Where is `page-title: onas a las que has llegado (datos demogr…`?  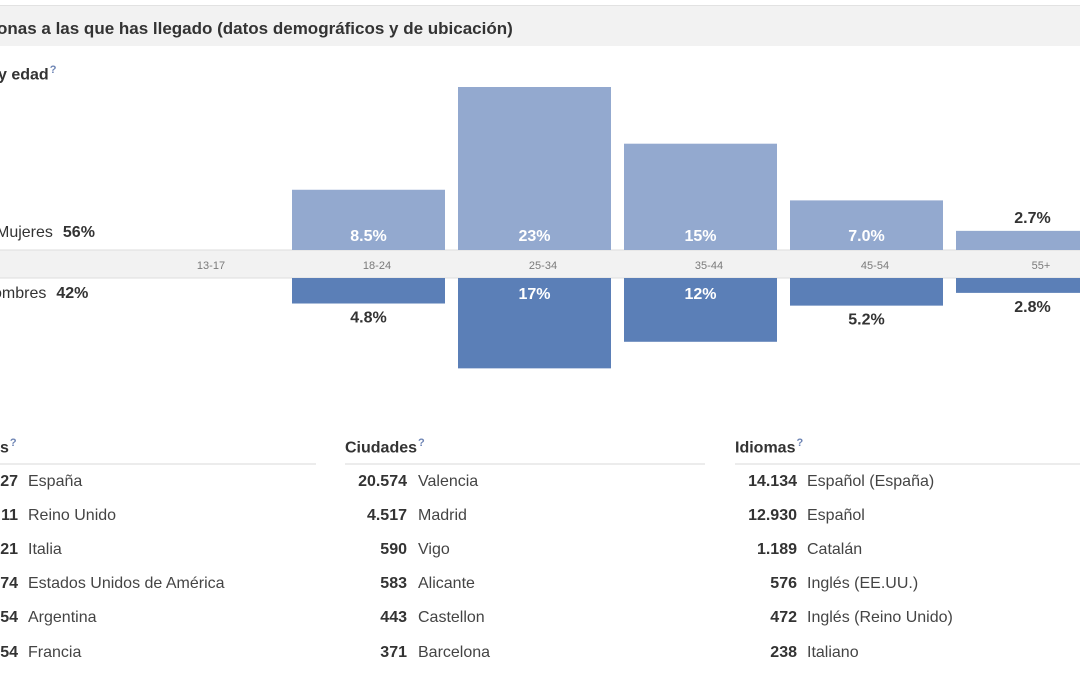 page-title: onas a las que has llegado (datos demogr… is located at coordinates (256, 28).